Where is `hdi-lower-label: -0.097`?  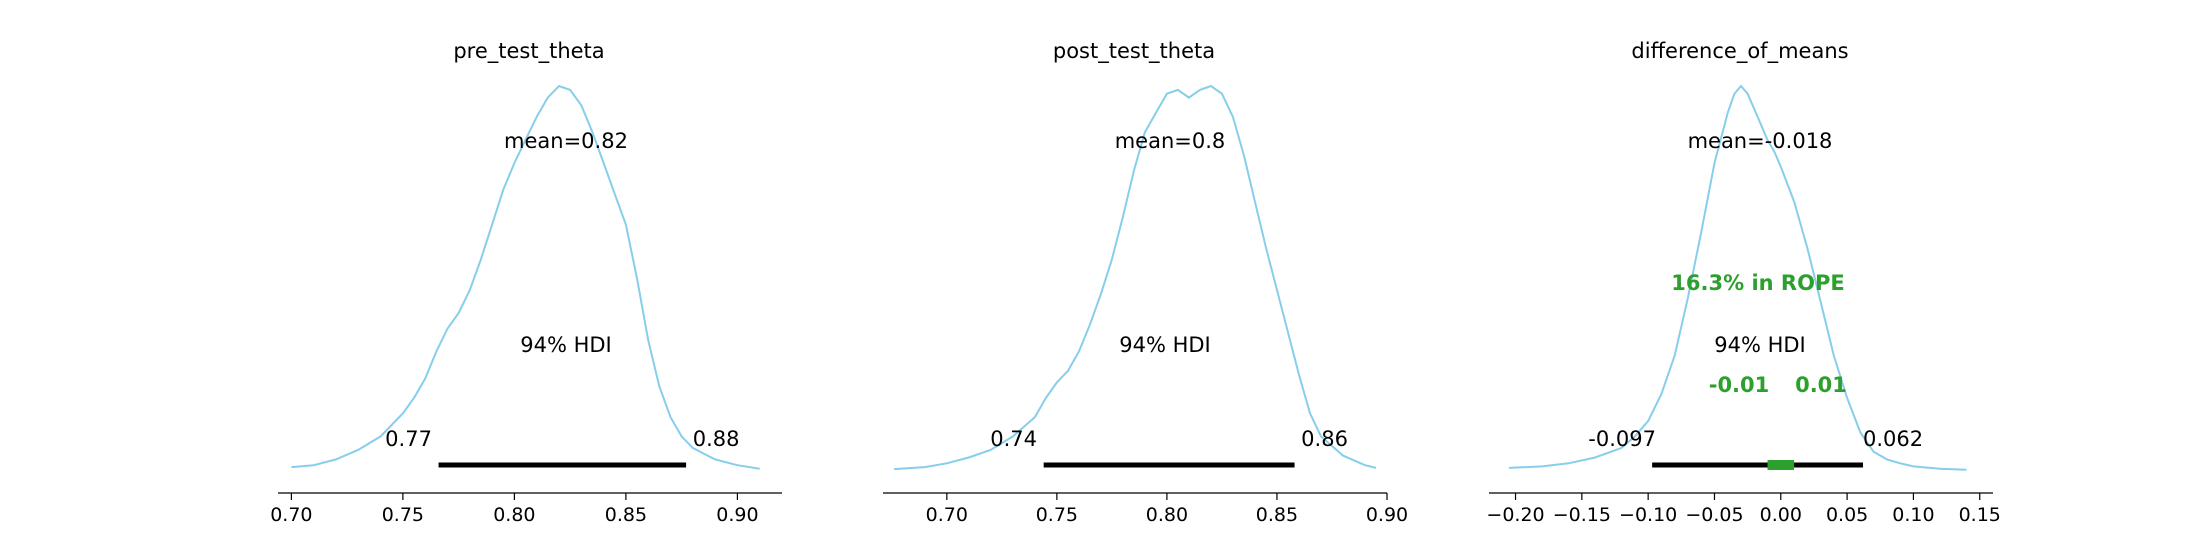
hdi-lower-label: -0.097 is located at coordinates (1622, 439).